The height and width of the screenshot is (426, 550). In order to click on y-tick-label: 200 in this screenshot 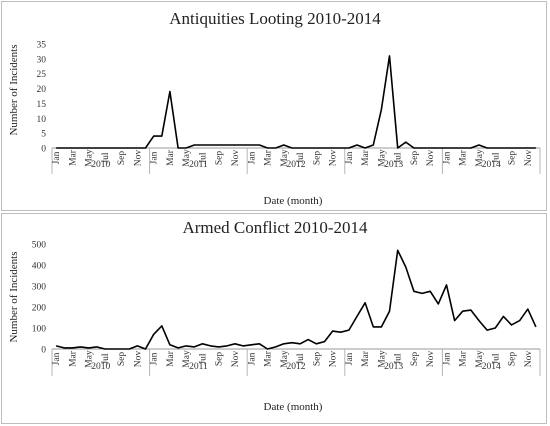, I will do `click(39, 309)`.